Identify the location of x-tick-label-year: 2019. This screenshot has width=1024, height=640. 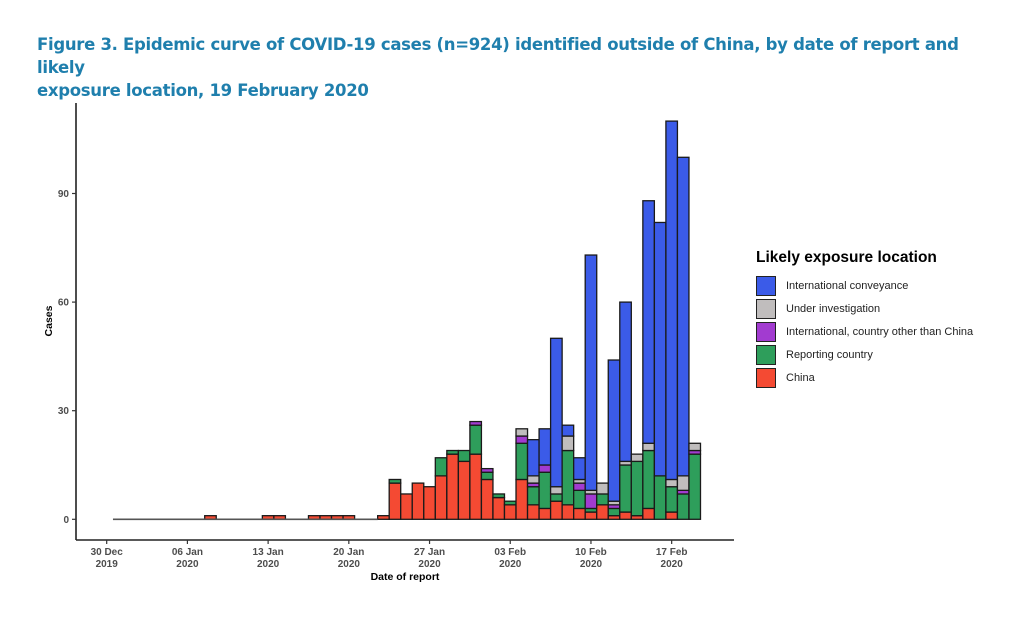
(107, 564).